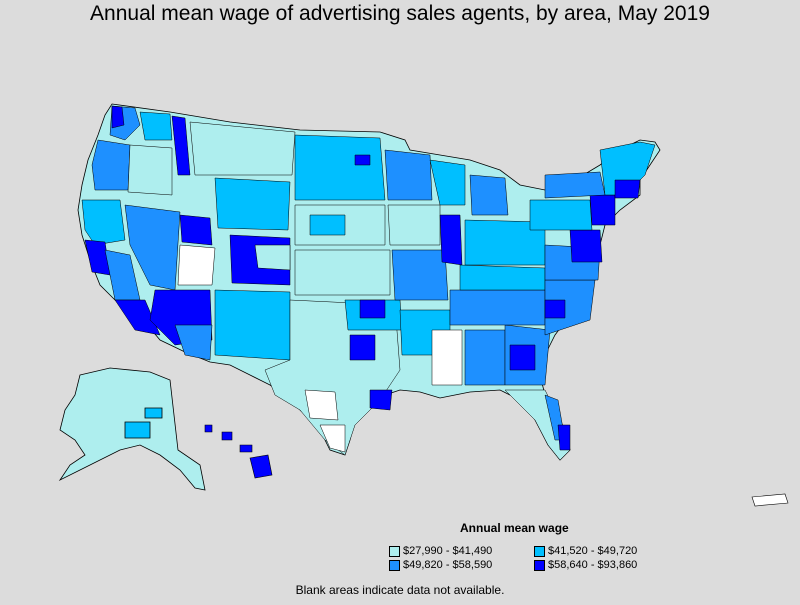 The image size is (800, 605). What do you see at coordinates (193, 342) in the screenshot?
I see `region-az-south` at bounding box center [193, 342].